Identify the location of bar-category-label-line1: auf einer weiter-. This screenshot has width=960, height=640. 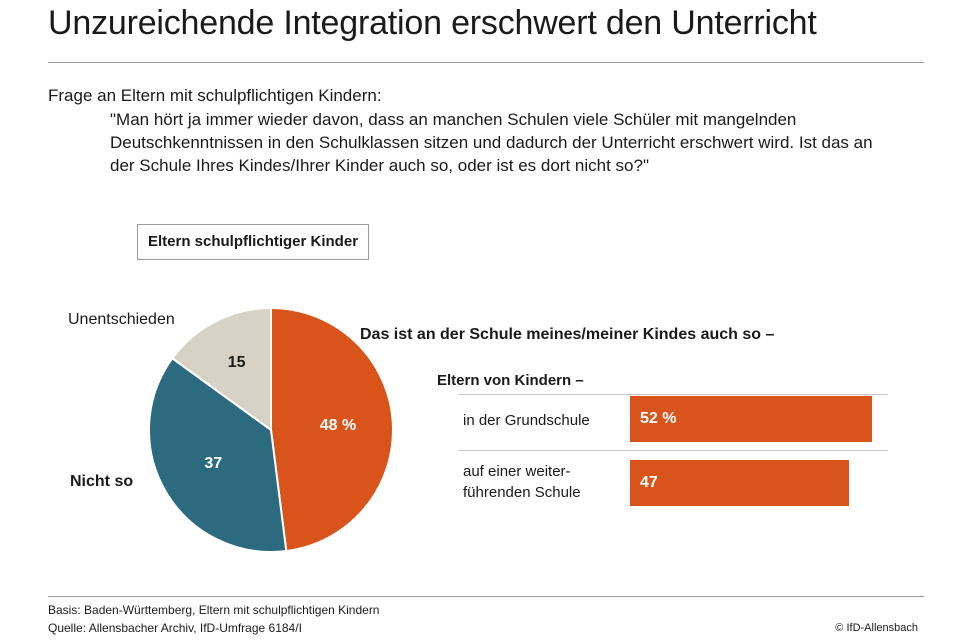
(517, 471).